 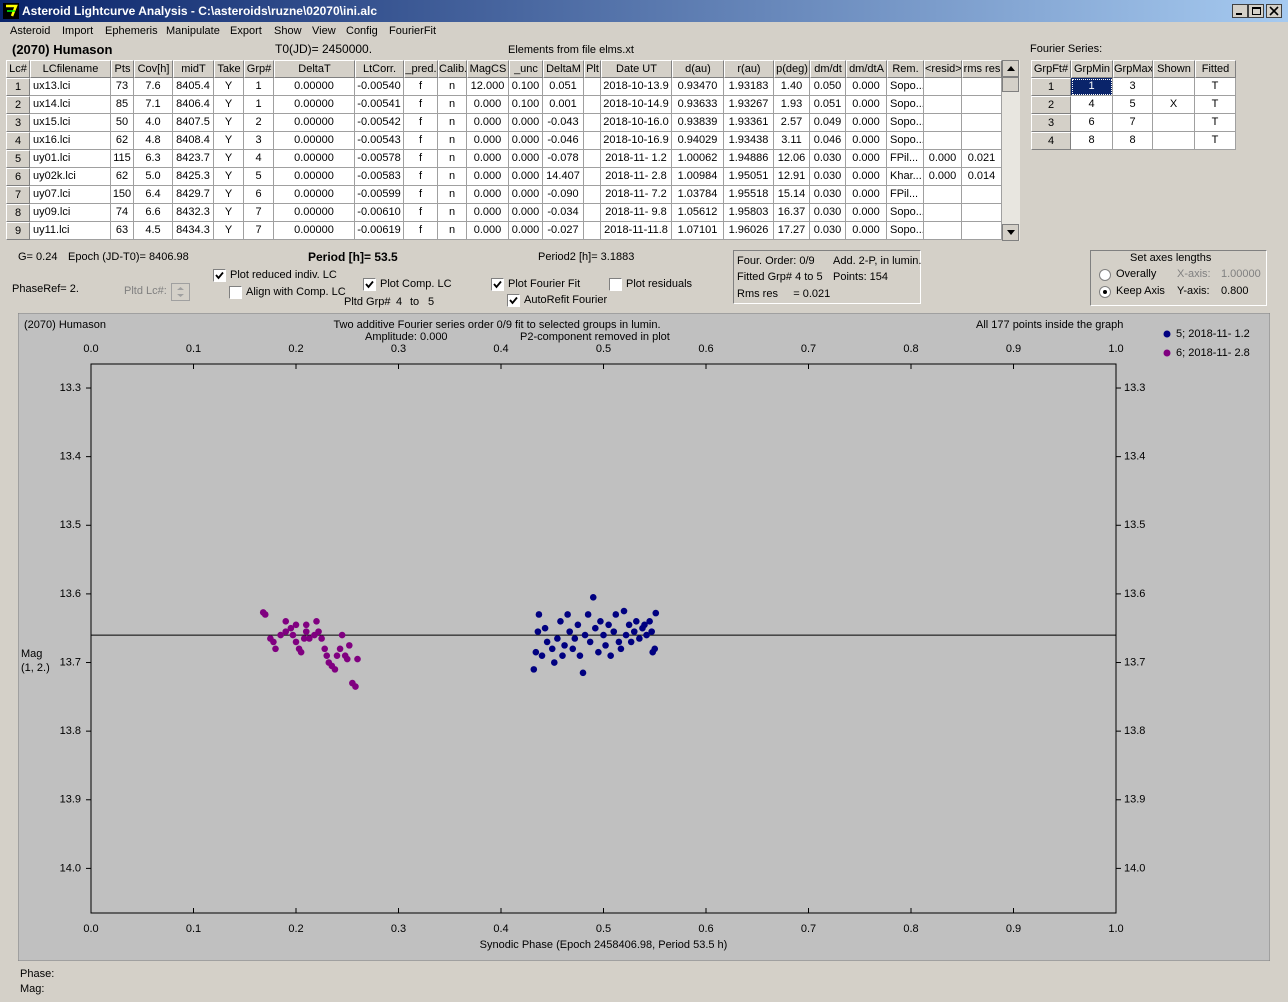 I want to click on lc-table-cell: -0.078, so click(x=563, y=159).